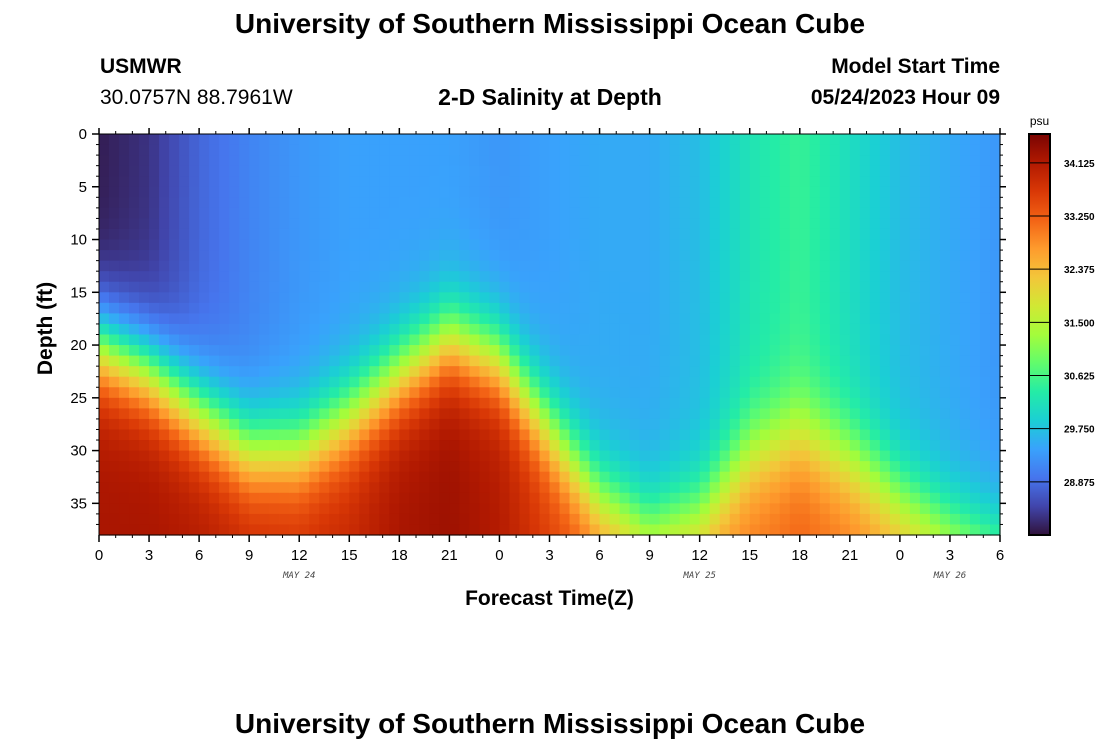 This screenshot has height=750, width=1100. I want to click on x-tick-label: 9, so click(249, 555).